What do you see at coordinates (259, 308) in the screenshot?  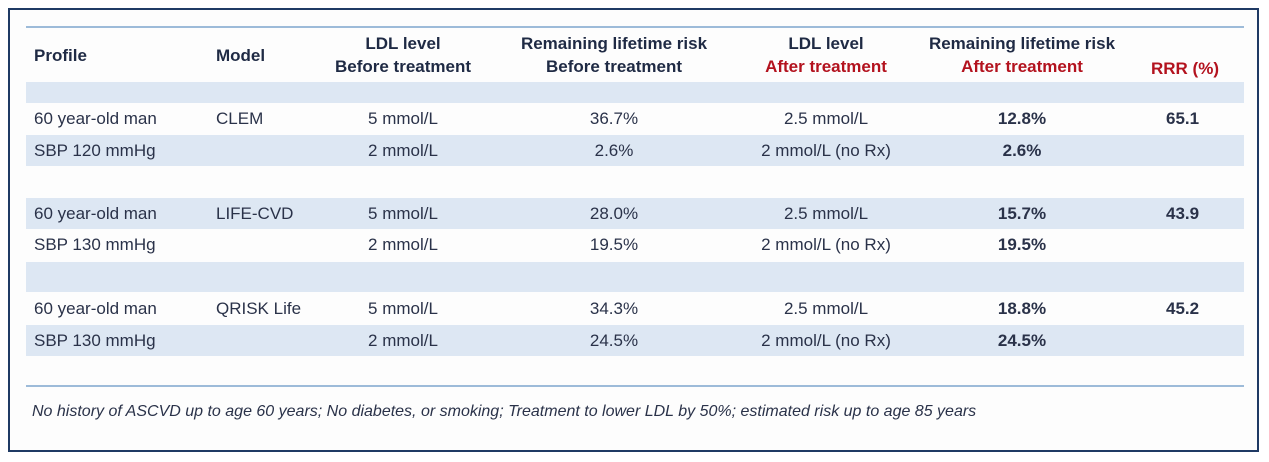 I see `cell-model: QRISK Life` at bounding box center [259, 308].